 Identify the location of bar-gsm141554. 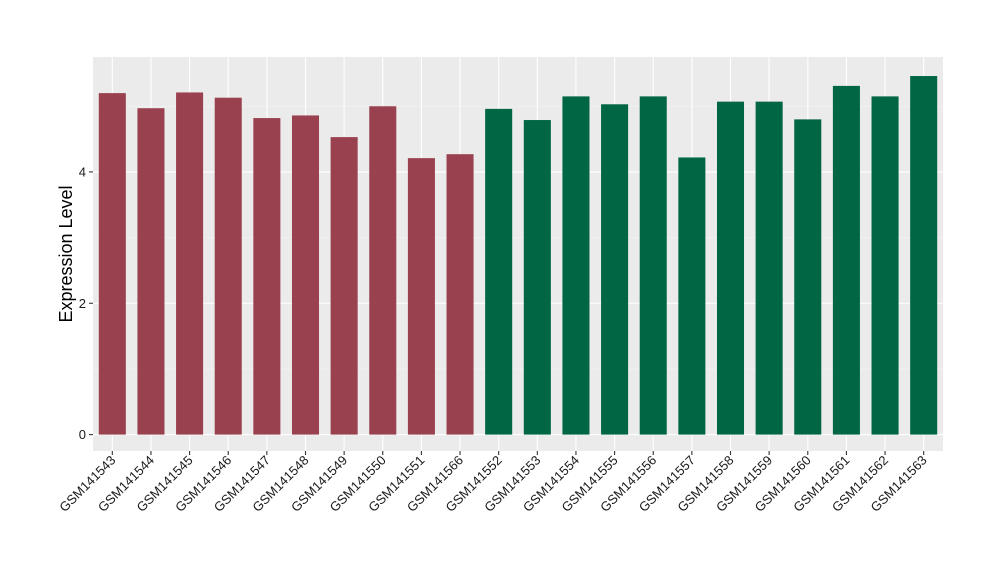
(576, 265).